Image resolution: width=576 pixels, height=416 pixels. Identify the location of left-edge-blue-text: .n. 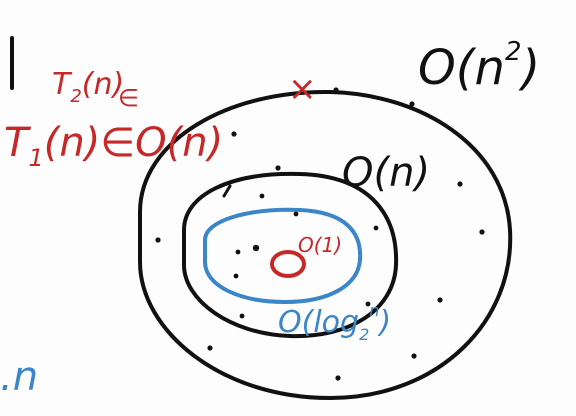
(19, 377).